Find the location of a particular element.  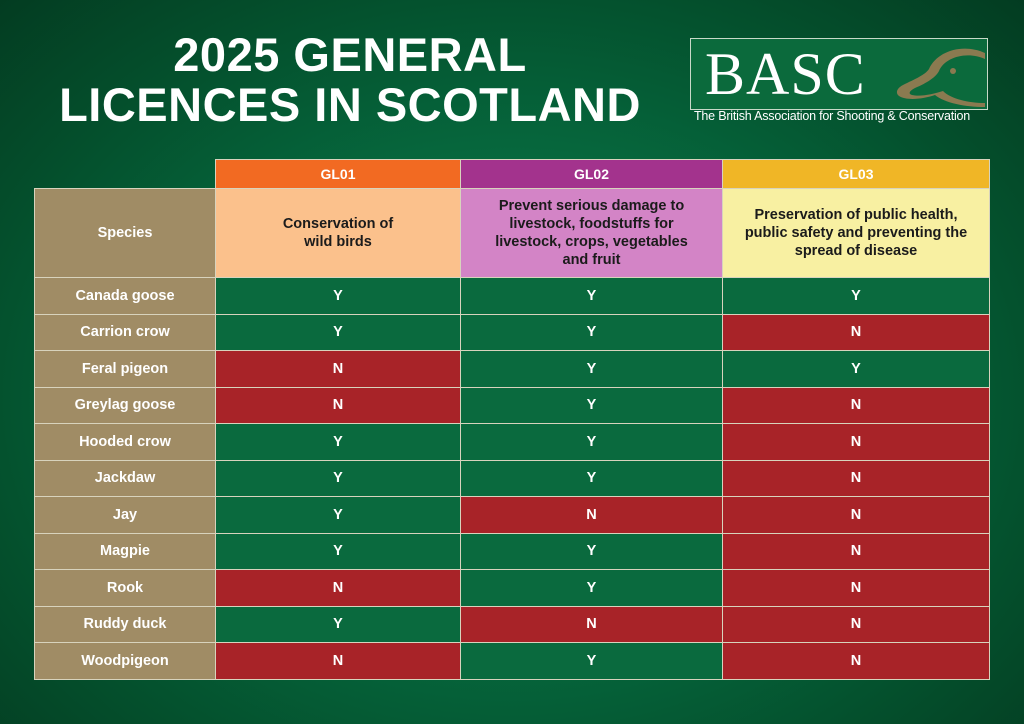

species-cell: Magpie is located at coordinates (125, 551).